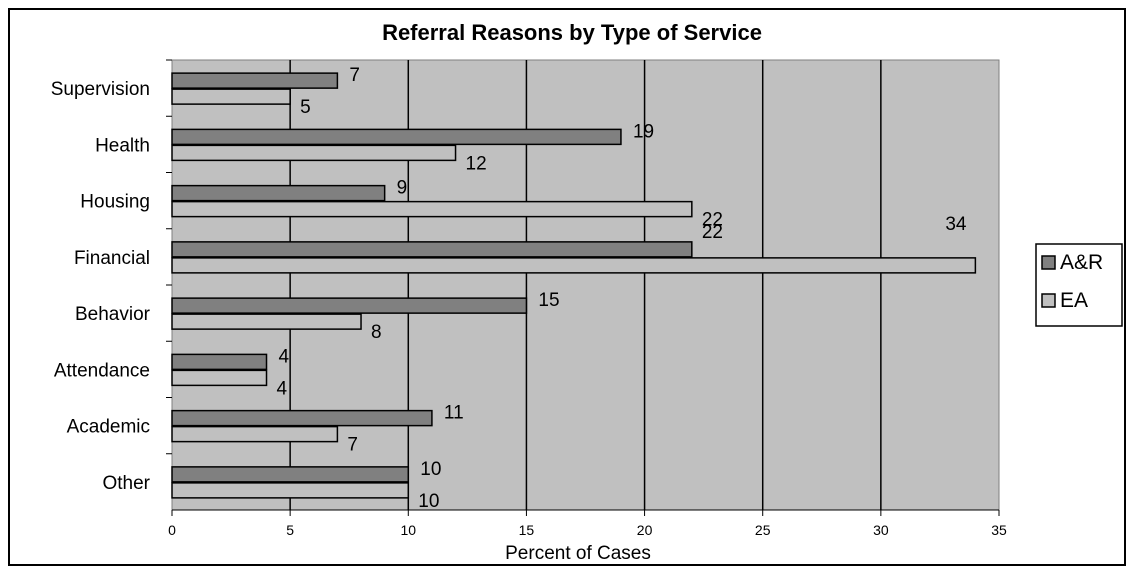  Describe the element at coordinates (100, 89) in the screenshot. I see `category-label: Supervision` at that location.